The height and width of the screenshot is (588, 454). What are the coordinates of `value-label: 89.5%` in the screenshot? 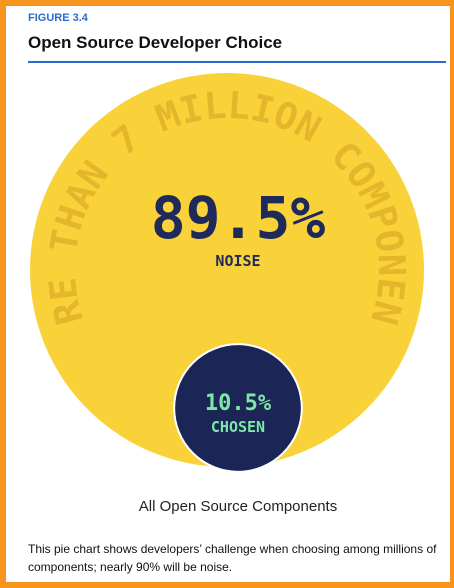 It's located at (238, 218).